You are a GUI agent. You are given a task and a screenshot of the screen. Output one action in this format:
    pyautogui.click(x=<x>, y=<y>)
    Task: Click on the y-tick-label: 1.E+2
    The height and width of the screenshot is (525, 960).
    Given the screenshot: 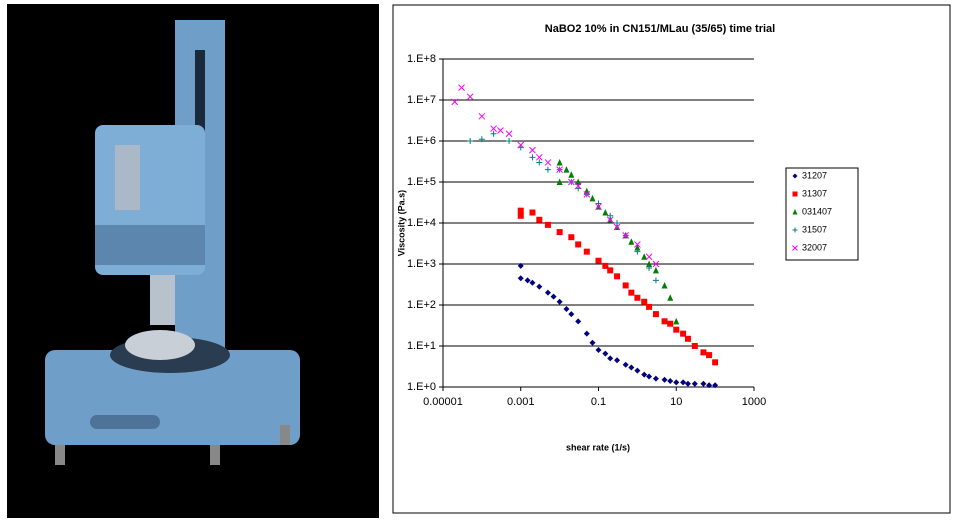 What is the action you would take?
    pyautogui.click(x=421, y=305)
    